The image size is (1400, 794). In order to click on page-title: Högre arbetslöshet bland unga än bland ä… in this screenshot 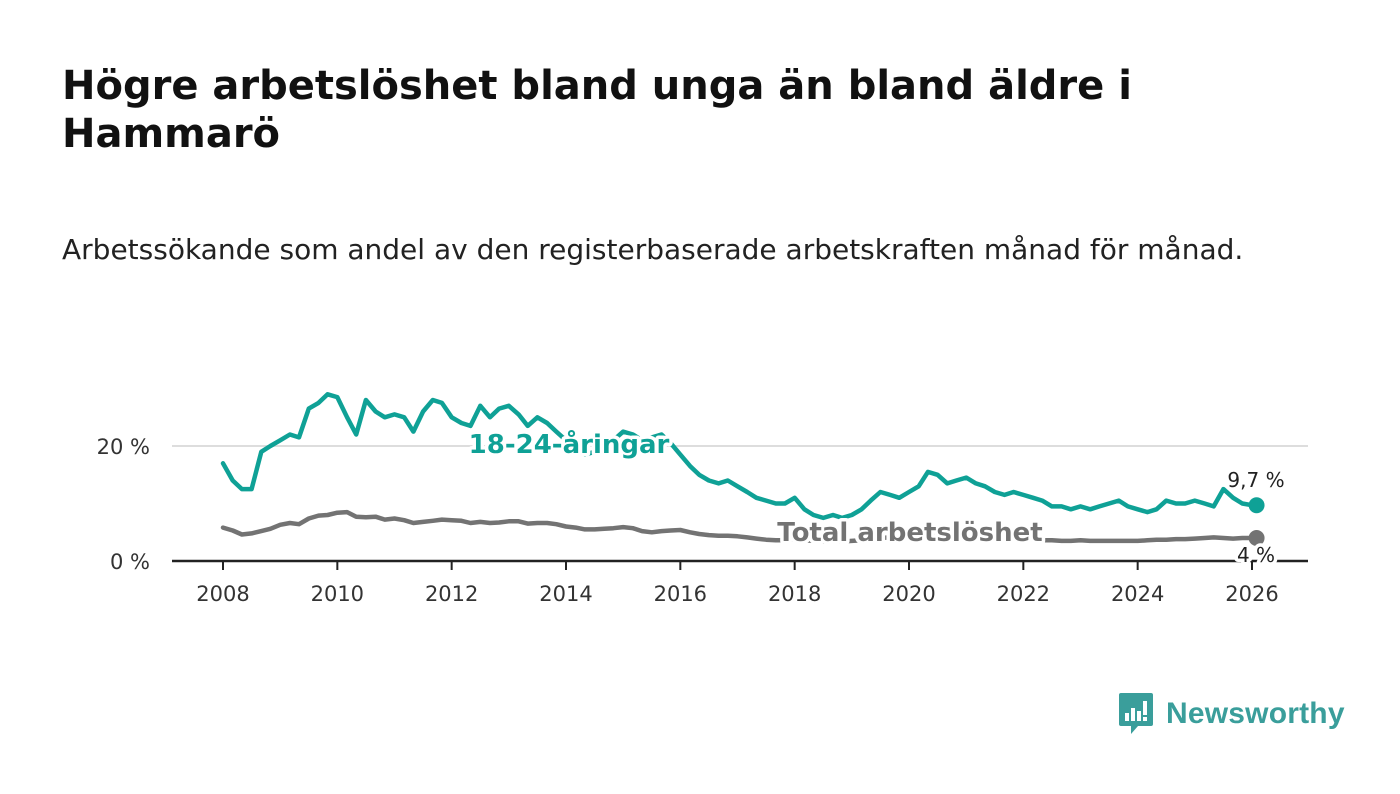, I will do `click(597, 110)`.